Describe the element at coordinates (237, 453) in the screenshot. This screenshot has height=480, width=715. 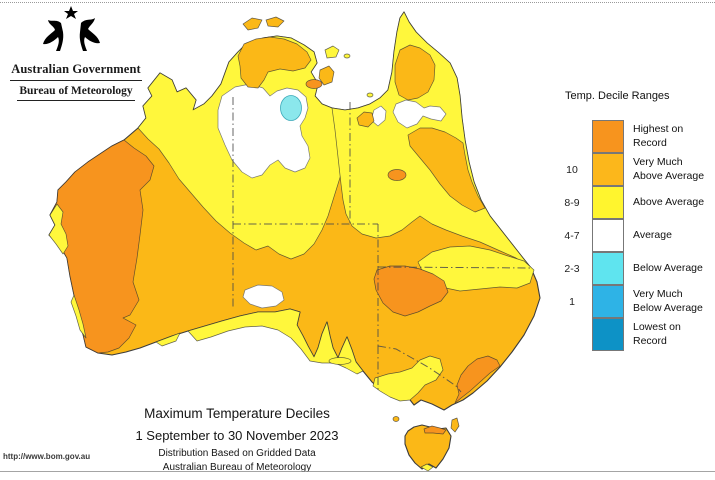
I see `map-source-line1: Distribution Based on Gridded Data` at that location.